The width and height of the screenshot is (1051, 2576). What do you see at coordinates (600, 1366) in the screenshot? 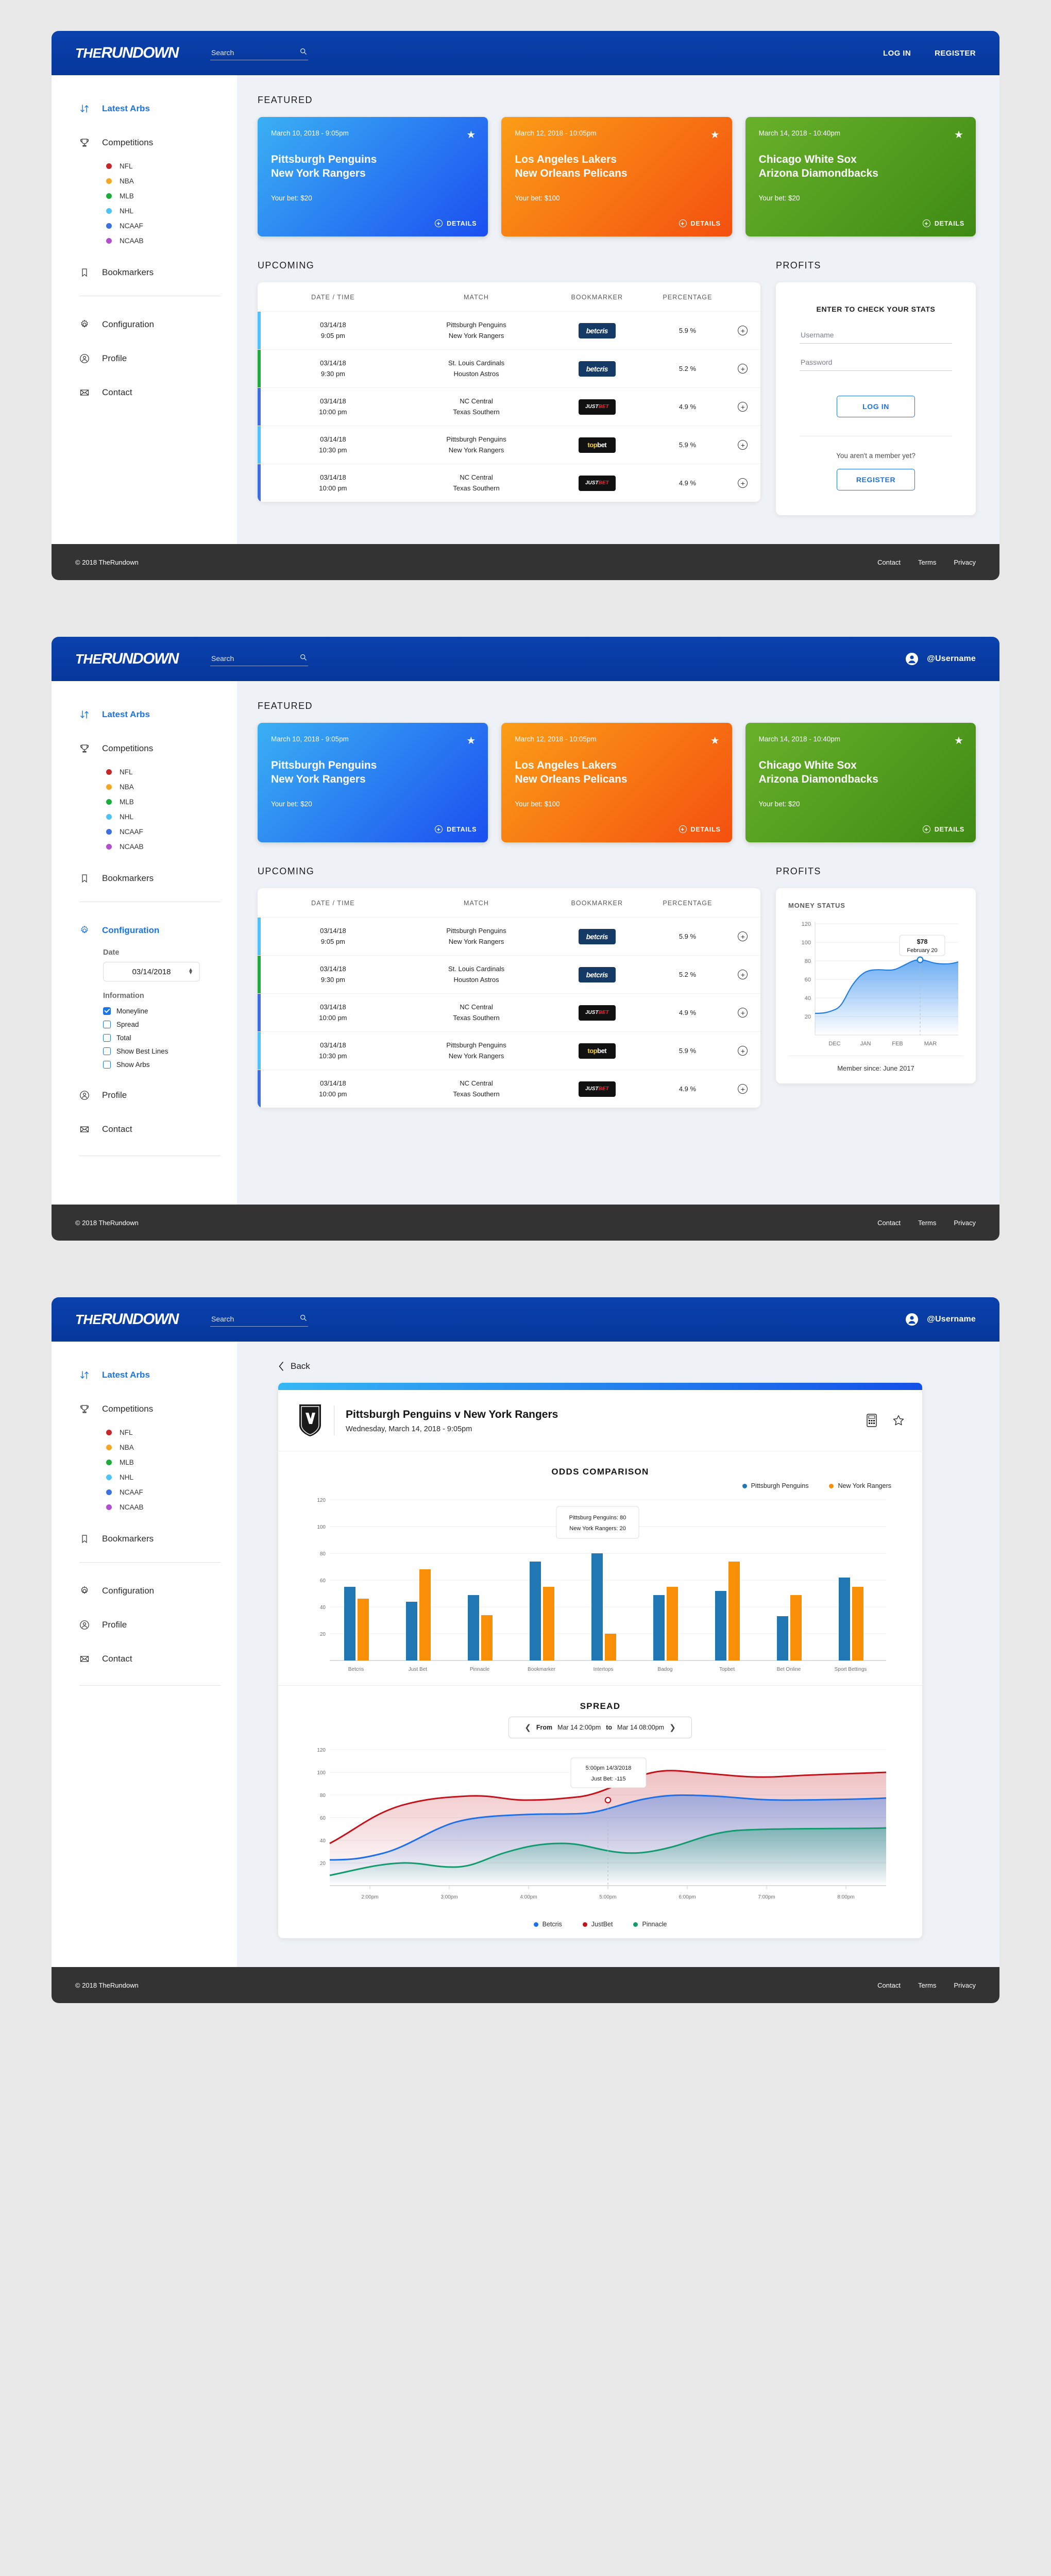
I see `back-button: Back` at bounding box center [600, 1366].